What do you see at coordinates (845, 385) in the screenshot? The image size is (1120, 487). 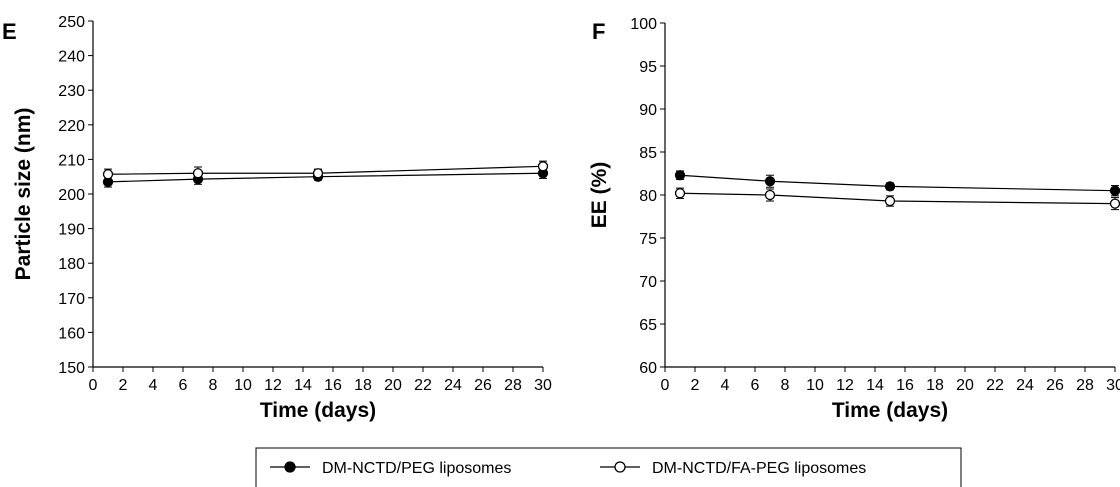 I see `x-tick-label-f: 12` at bounding box center [845, 385].